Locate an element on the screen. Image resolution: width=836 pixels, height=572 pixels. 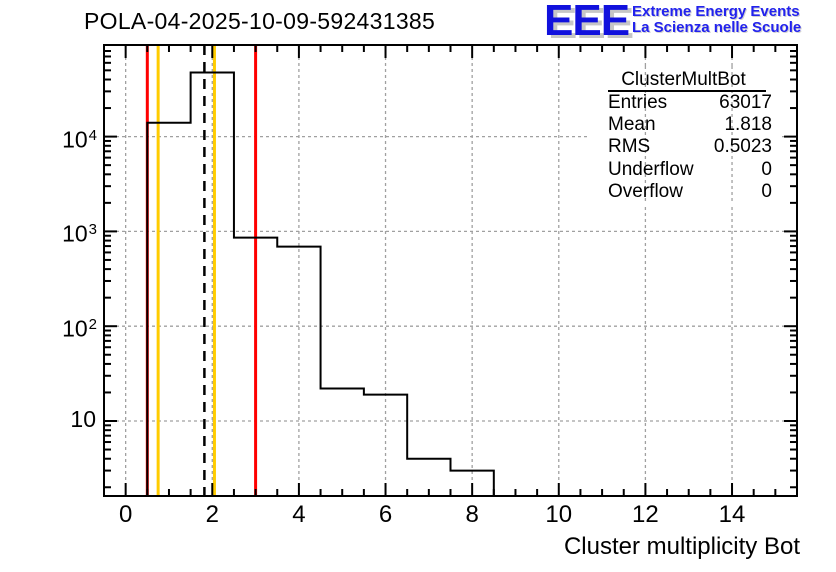
stats-label: RMS is located at coordinates (629, 146).